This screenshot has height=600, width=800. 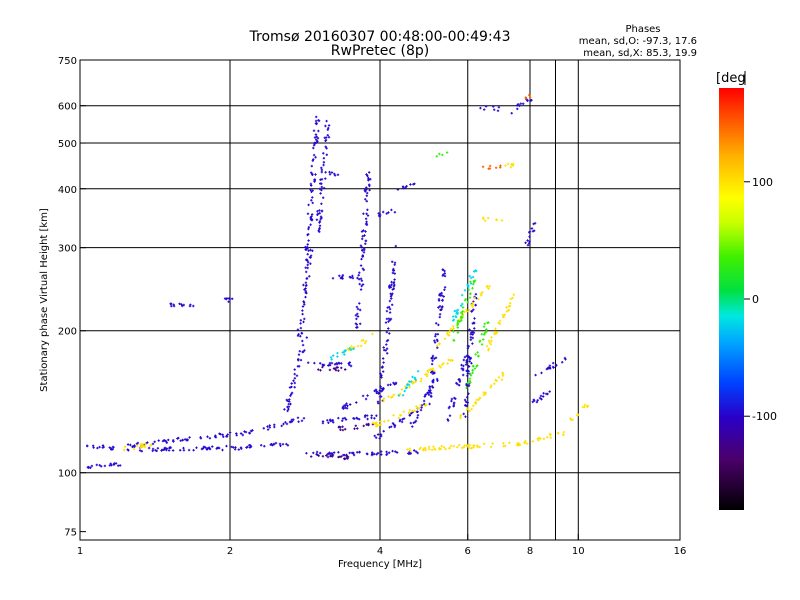 I want to click on x-tick-label: 10, so click(x=578, y=551).